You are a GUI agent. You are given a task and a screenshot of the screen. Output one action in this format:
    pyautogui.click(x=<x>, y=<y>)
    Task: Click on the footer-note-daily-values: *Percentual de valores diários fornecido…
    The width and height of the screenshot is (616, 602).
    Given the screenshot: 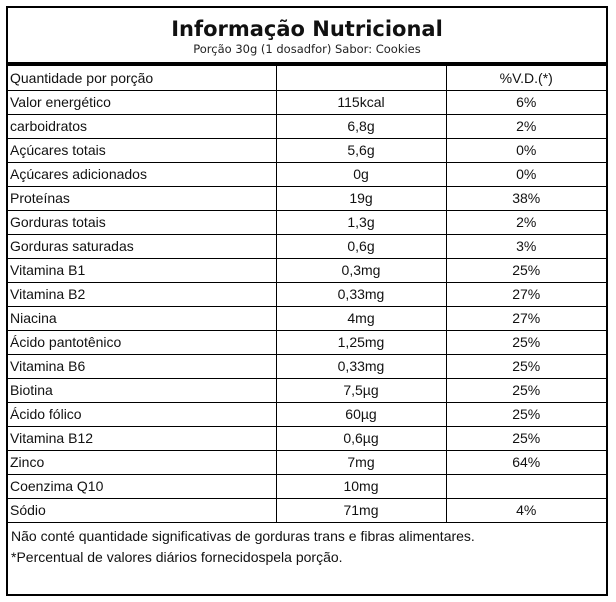 What is the action you would take?
    pyautogui.click(x=177, y=556)
    